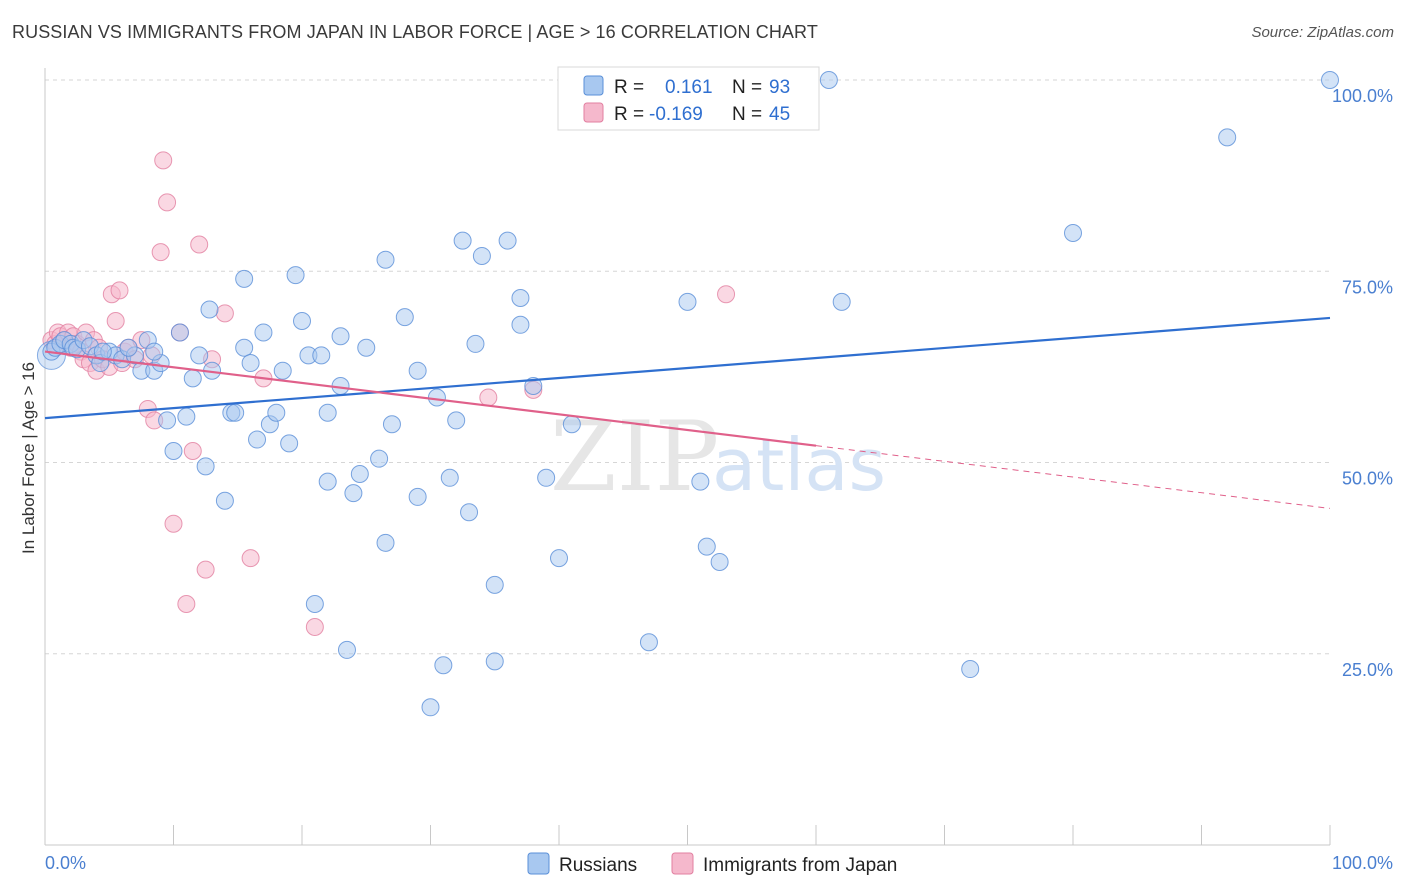 This screenshot has height=892, width=1406. I want to click on x-tick-labels: 0.0% 100.0%, so click(719, 863).